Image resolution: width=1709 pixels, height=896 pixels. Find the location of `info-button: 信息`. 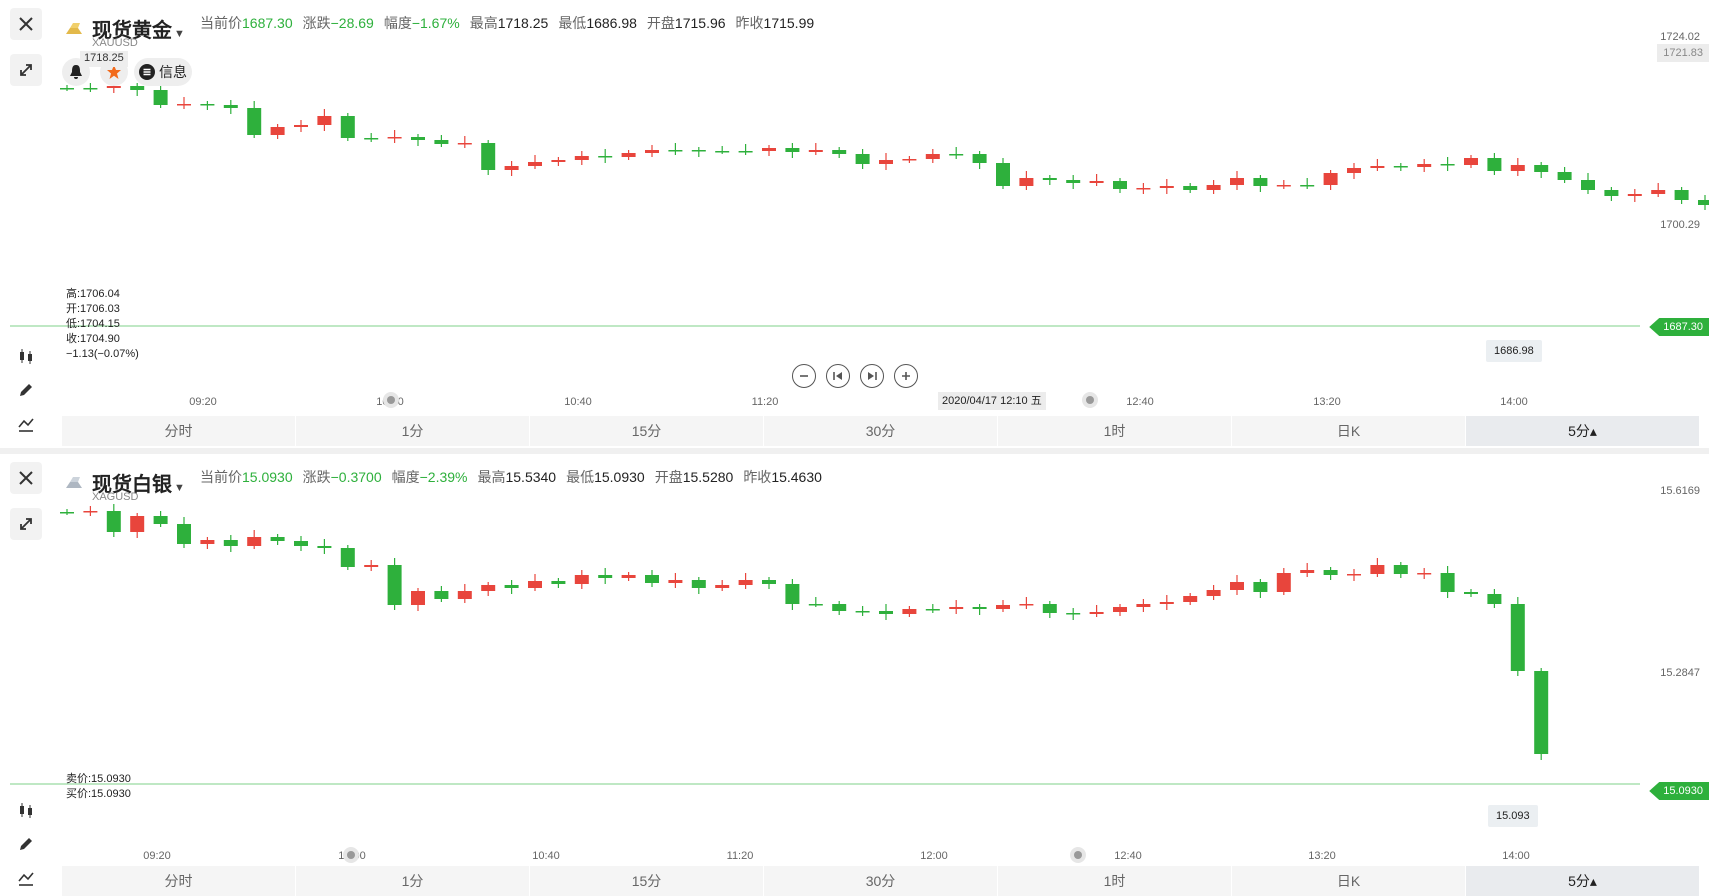

info-button: 信息 is located at coordinates (163, 72).